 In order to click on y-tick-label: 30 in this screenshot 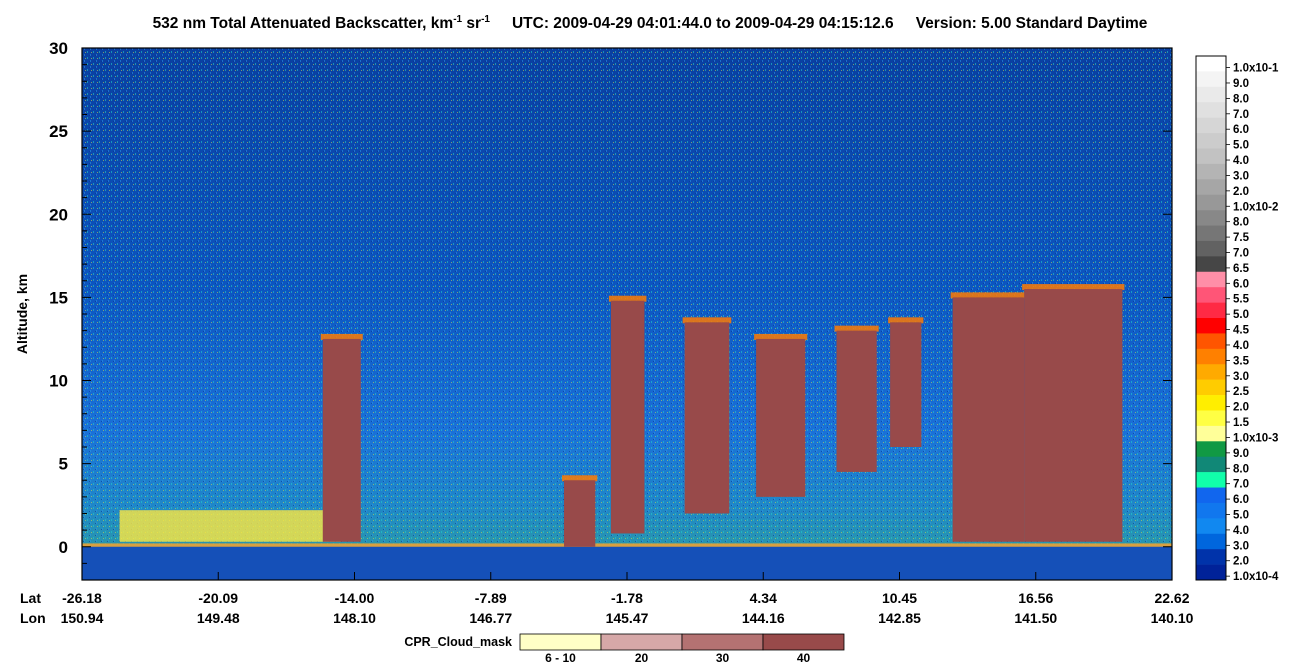, I will do `click(58, 48)`.